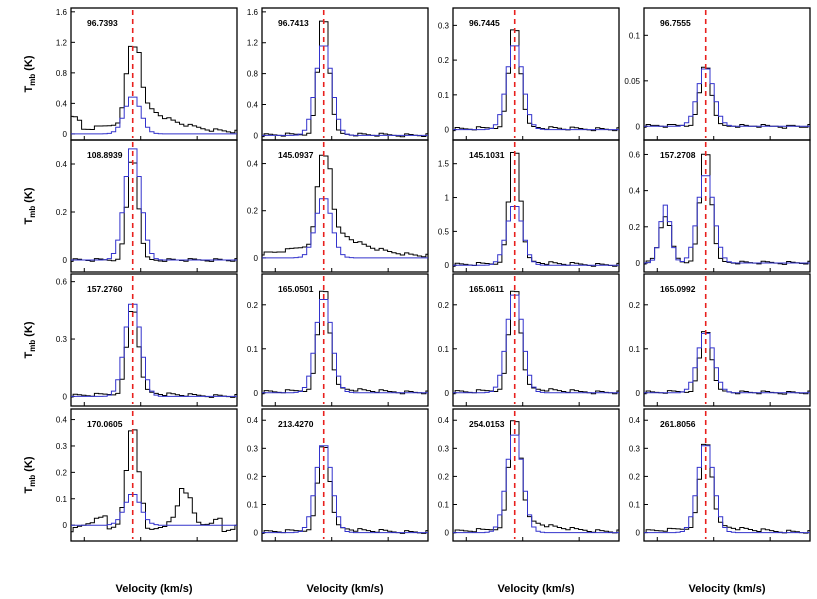  Describe the element at coordinates (444, 231) in the screenshot. I see `y-tick-label: 0.5` at that location.